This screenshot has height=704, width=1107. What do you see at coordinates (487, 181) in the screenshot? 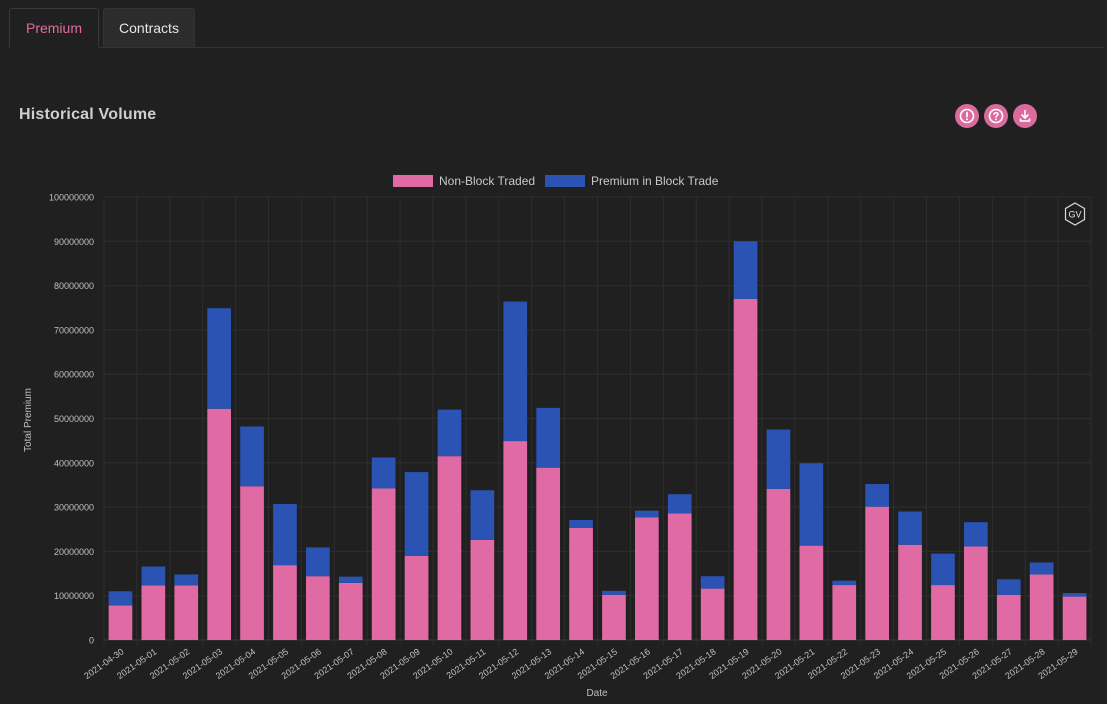
I see `legend-label-non-block: Non-Block Traded` at bounding box center [487, 181].